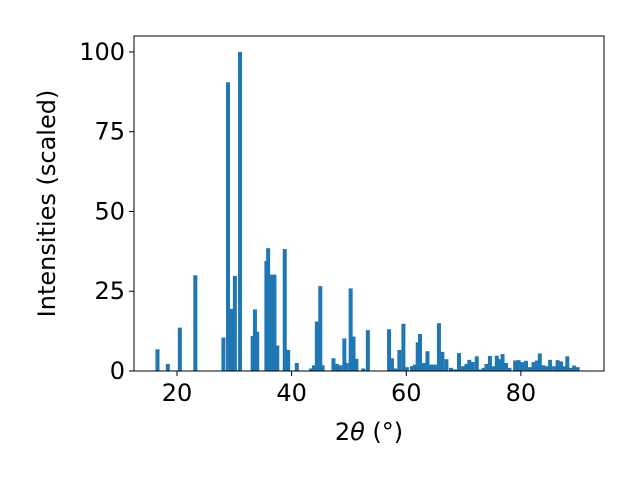 The height and width of the screenshot is (480, 640). What do you see at coordinates (291, 393) in the screenshot?
I see `x-tick-label: 40` at bounding box center [291, 393].